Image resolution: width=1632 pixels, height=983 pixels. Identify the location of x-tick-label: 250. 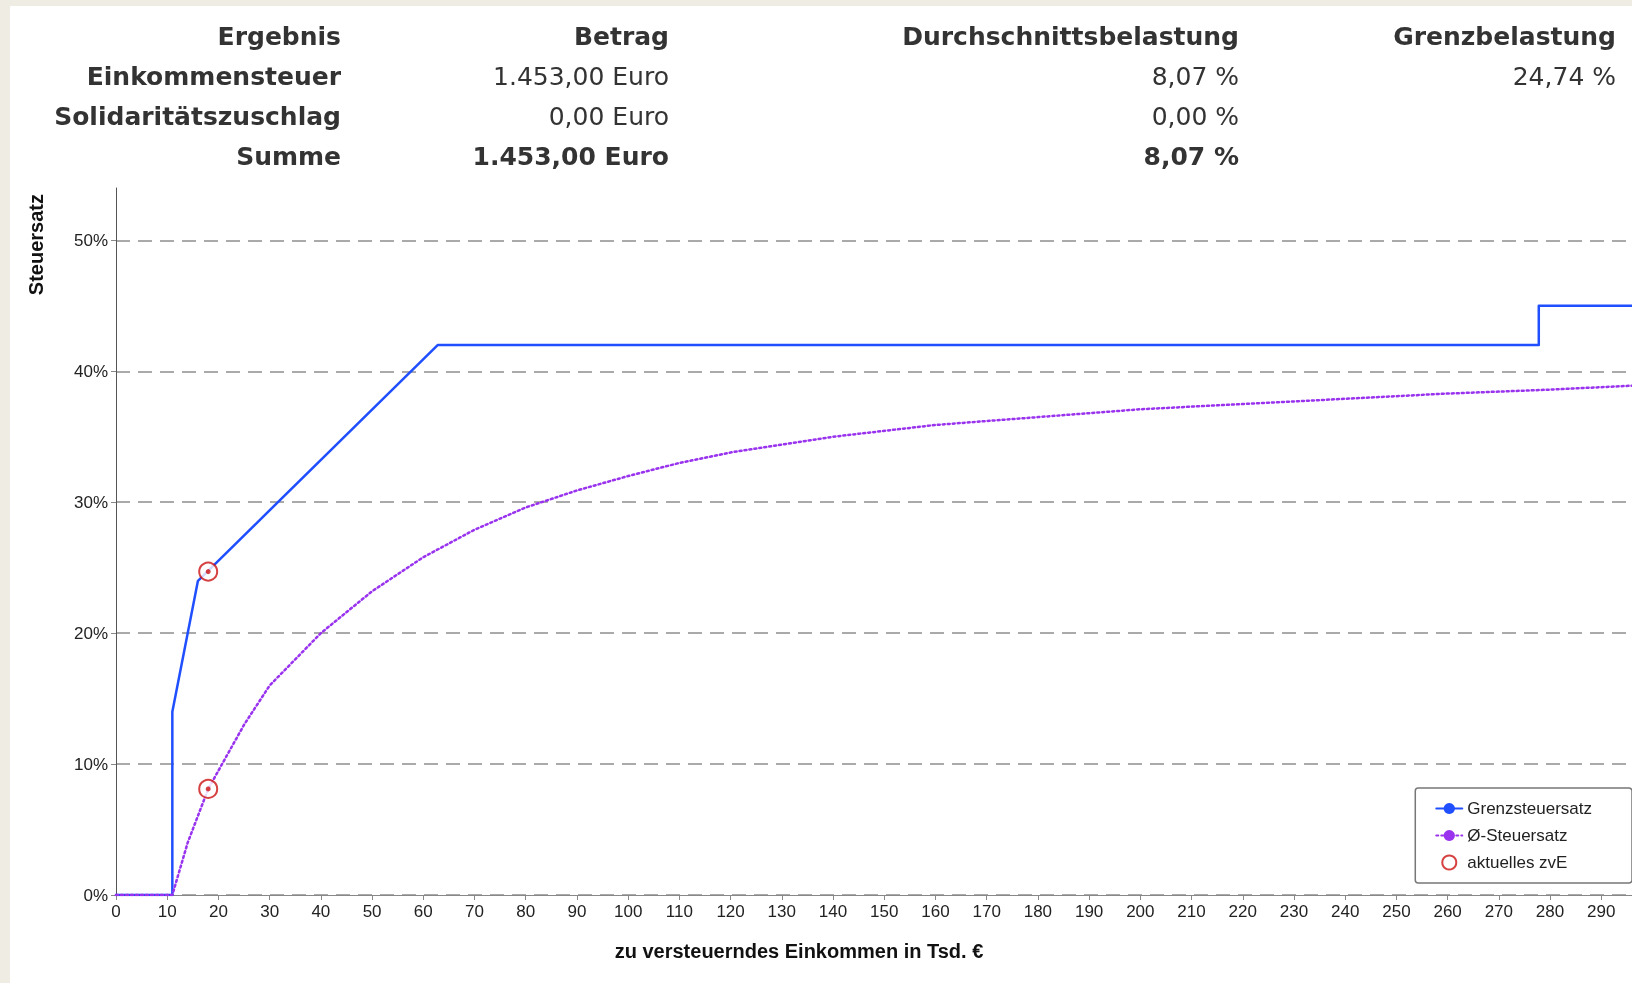
(1396, 911).